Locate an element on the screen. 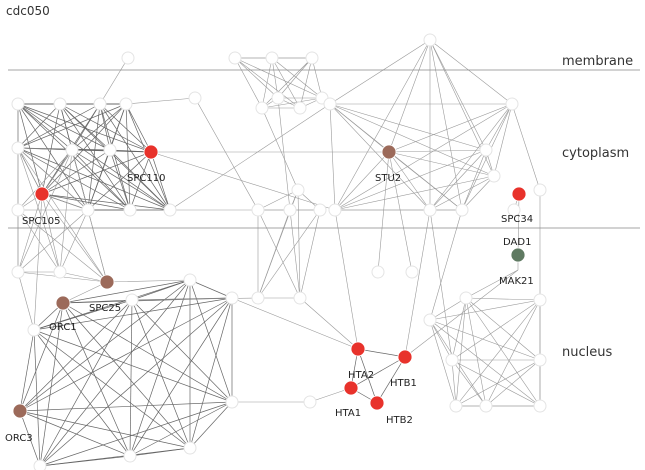 Image resolution: width=645 pixels, height=470 pixels. node-stu2 is located at coordinates (389, 152).